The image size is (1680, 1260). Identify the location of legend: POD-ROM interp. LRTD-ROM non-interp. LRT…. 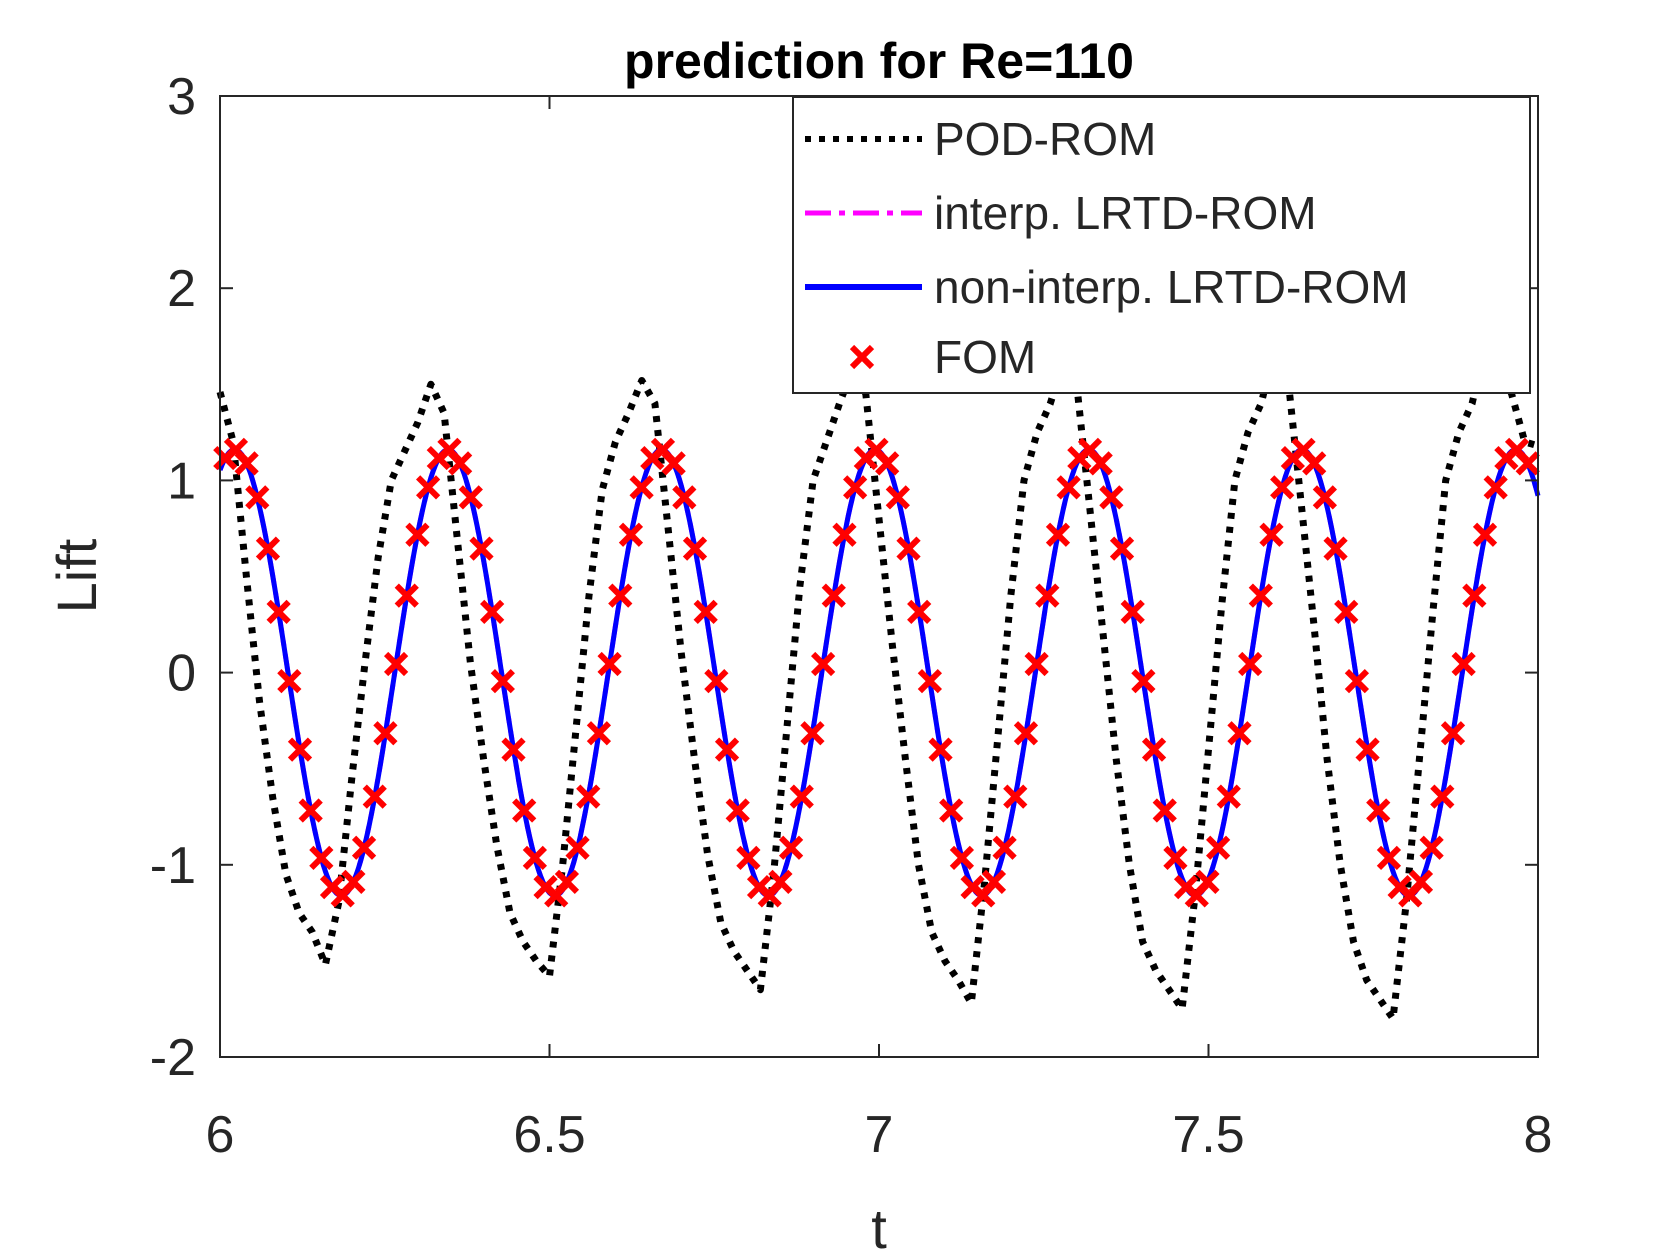
(1161, 245).